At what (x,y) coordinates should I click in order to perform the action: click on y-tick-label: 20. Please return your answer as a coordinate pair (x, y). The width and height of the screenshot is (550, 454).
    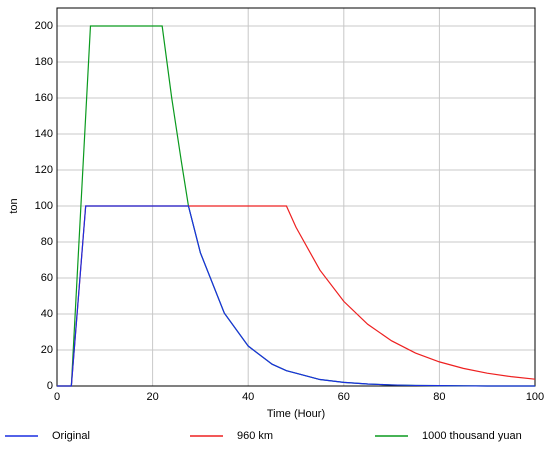
    Looking at the image, I should click on (47, 350).